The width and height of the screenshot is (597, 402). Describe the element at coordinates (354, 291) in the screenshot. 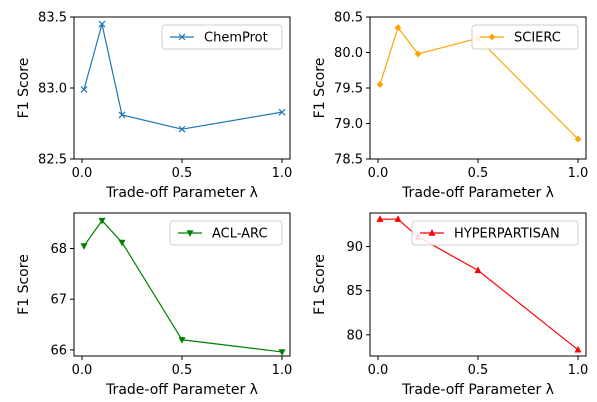

I see `y-tick-label: 85` at that location.